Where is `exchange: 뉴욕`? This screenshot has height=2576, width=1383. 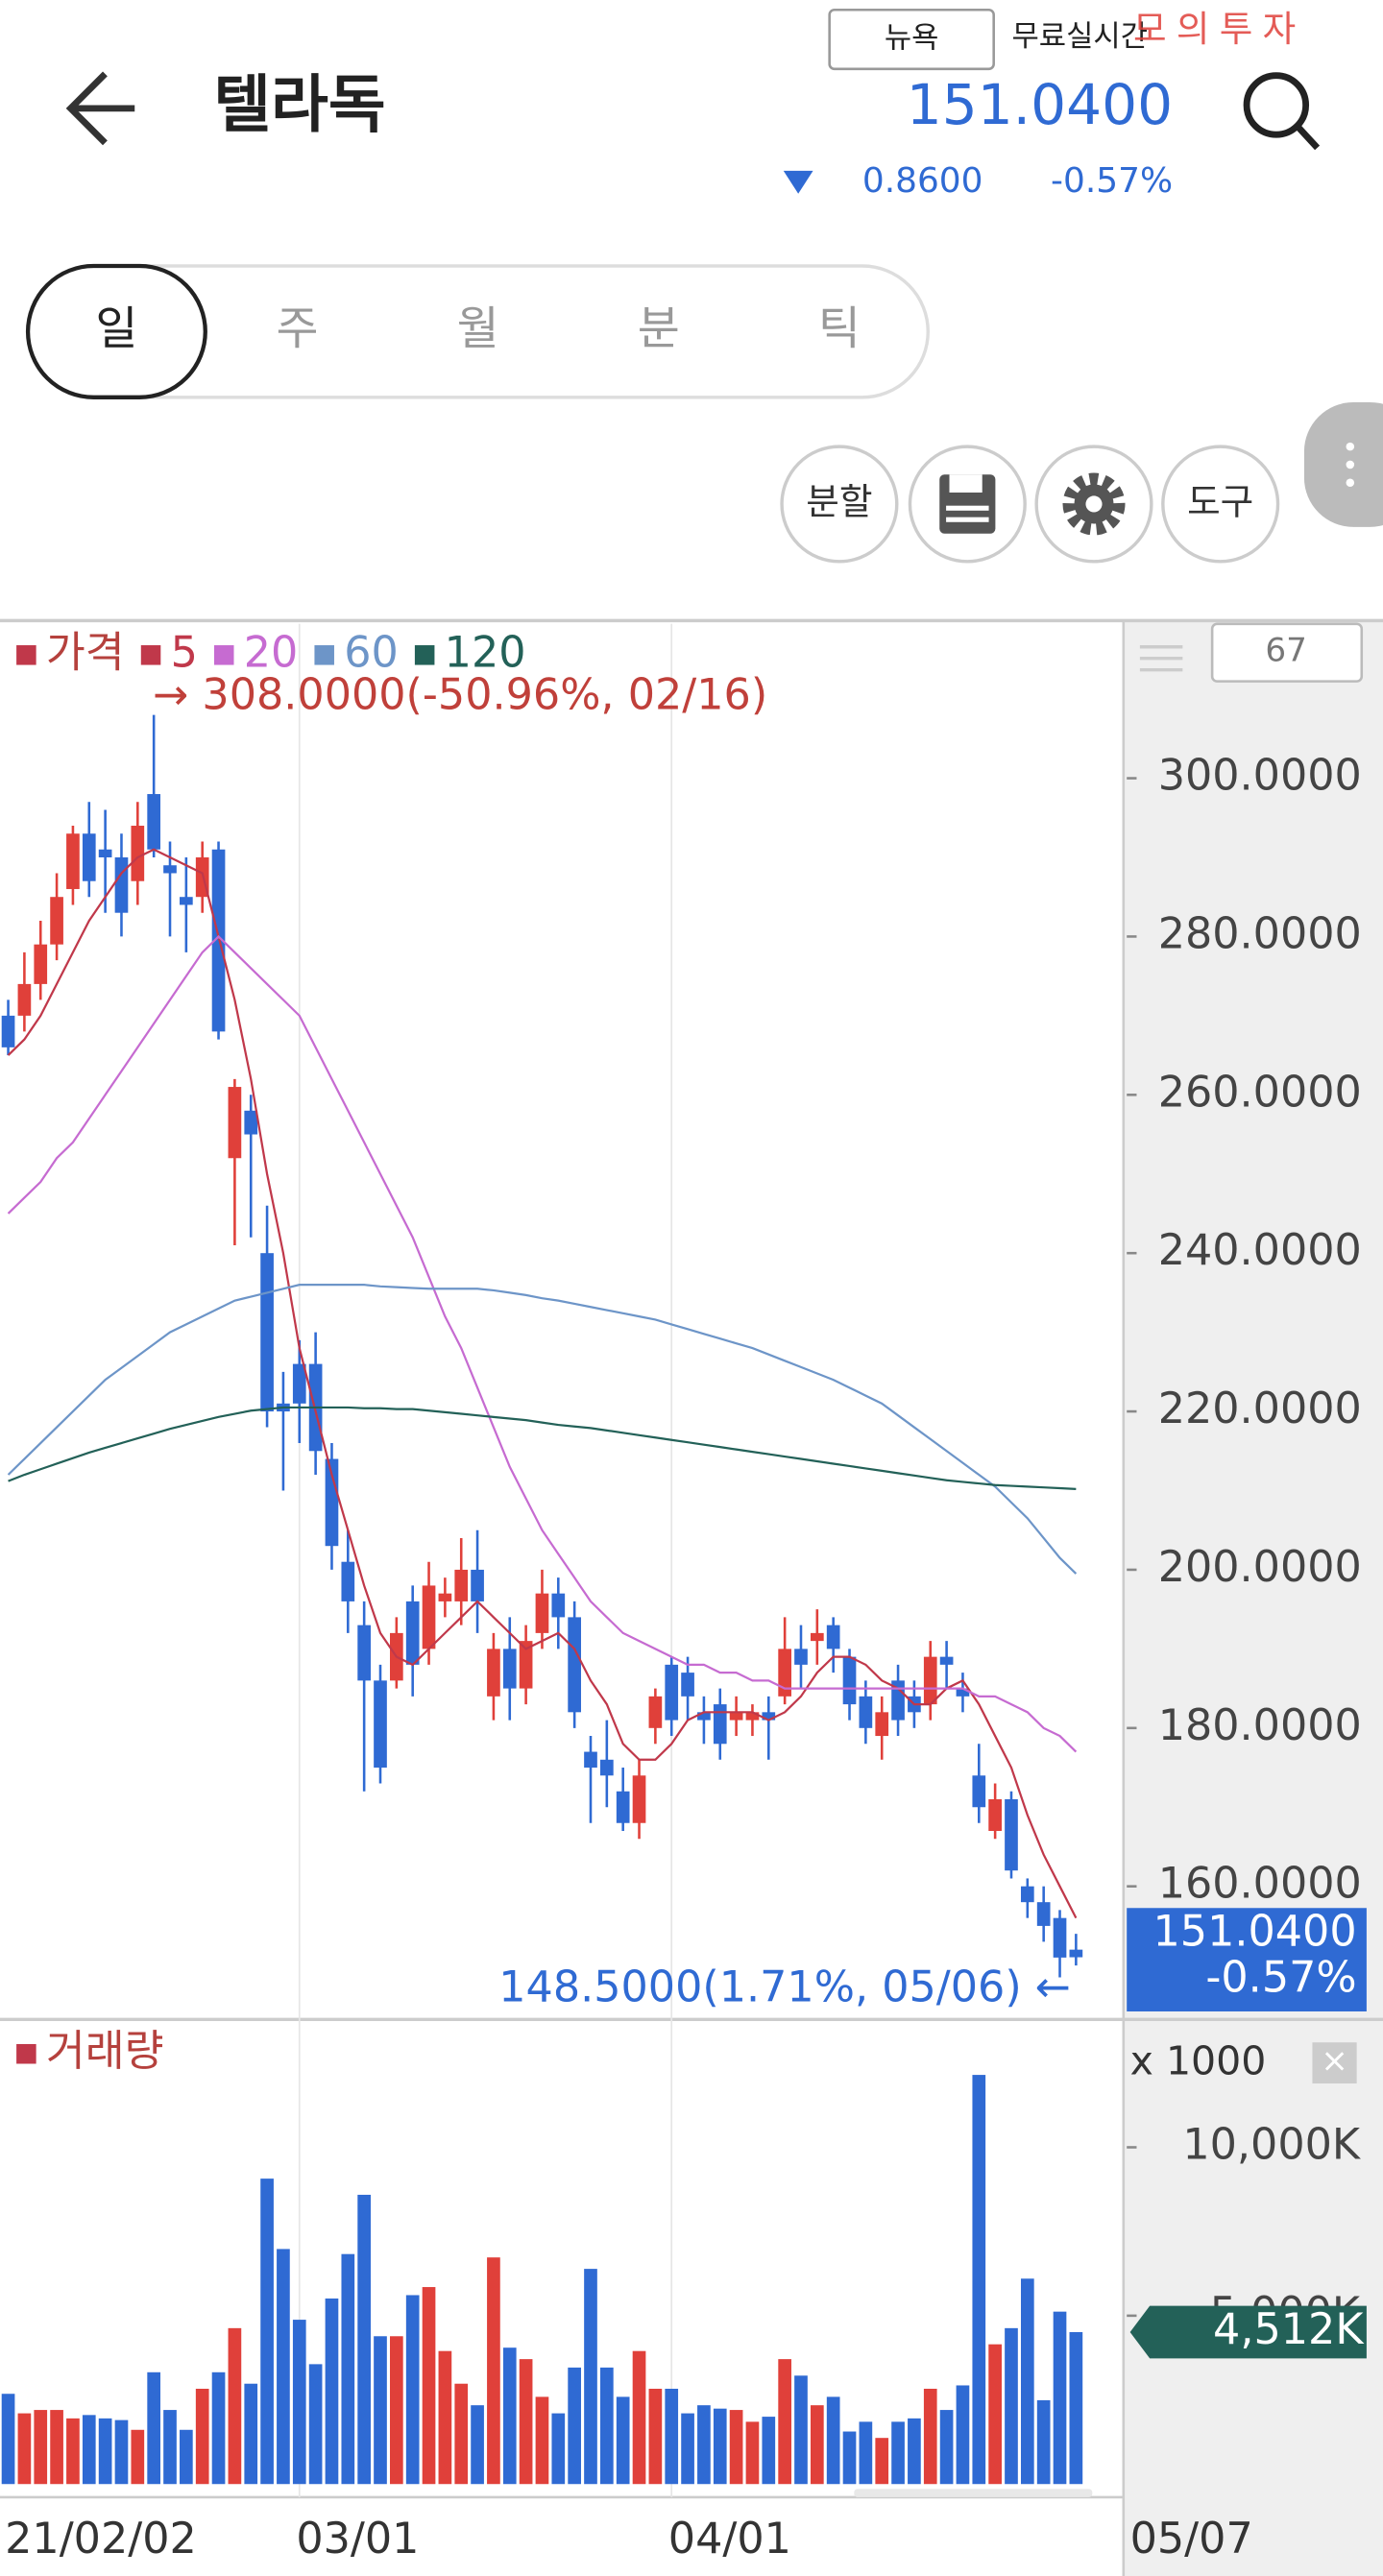
exchange: 뉴욕 is located at coordinates (912, 38).